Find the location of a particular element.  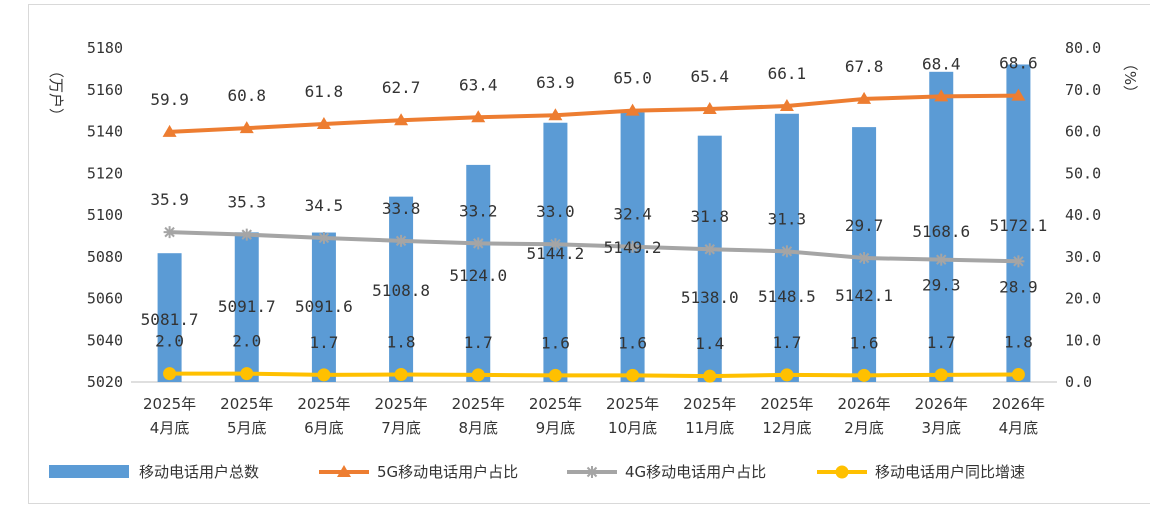

data-label-4g: 29.7 is located at coordinates (864, 225).